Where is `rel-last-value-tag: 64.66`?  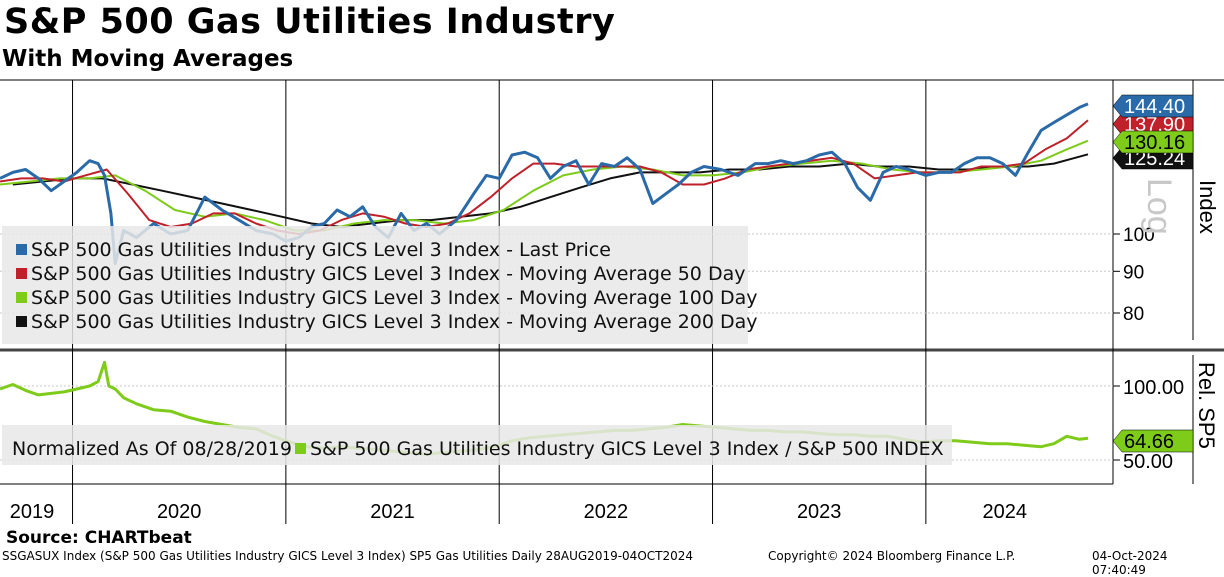
rel-last-value-tag: 64.66 is located at coordinates (1153, 441).